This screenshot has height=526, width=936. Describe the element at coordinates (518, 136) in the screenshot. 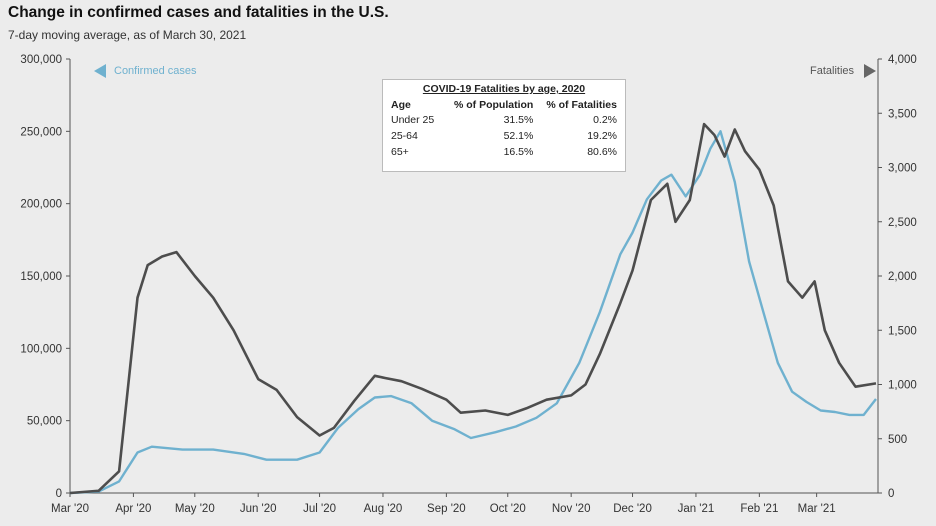

I see `table-cell: 52.1%` at that location.